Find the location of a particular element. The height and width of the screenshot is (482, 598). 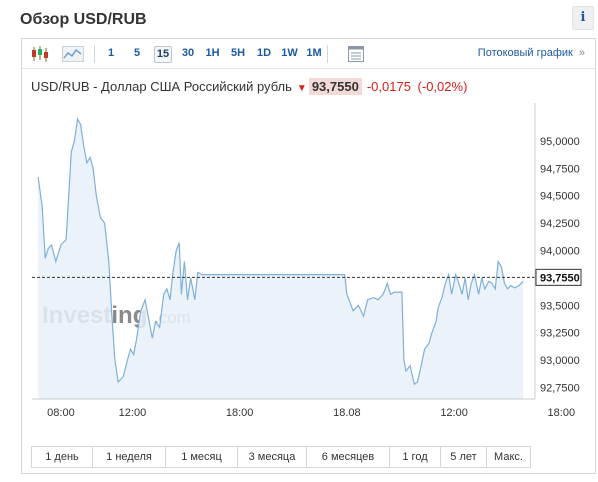

range-button: 3 месяца is located at coordinates (272, 457).